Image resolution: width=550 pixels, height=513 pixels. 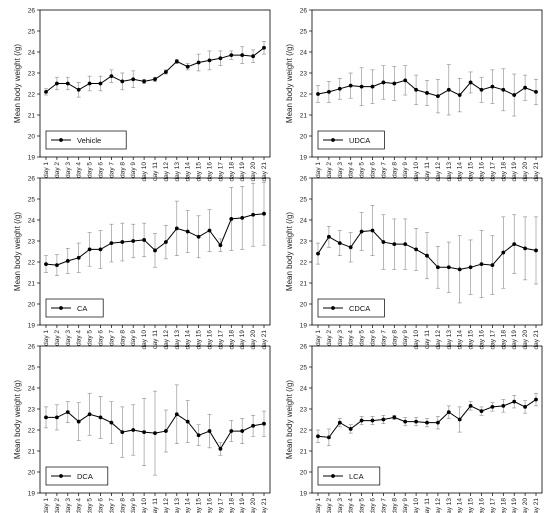 I want to click on x-tick-label: day 1, so click(x=46, y=338).